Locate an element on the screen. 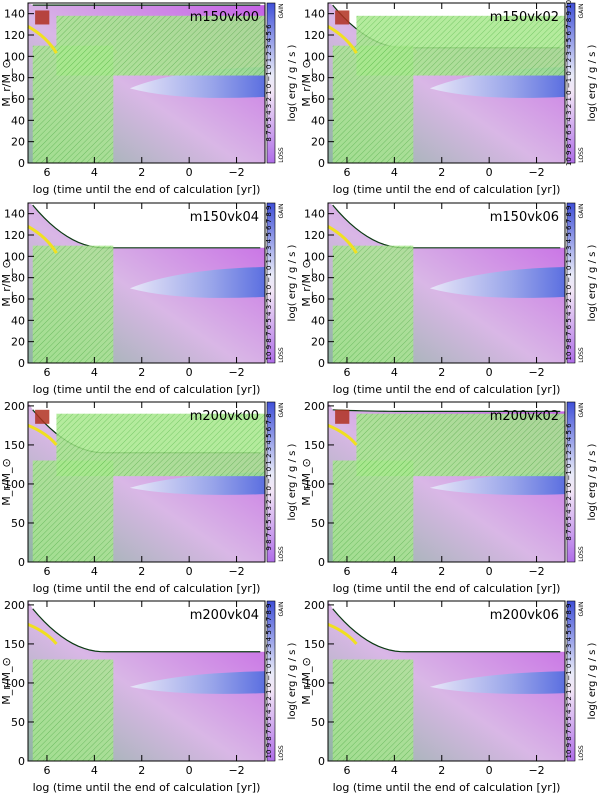  panel-title: m200vk02 is located at coordinates (524, 416).